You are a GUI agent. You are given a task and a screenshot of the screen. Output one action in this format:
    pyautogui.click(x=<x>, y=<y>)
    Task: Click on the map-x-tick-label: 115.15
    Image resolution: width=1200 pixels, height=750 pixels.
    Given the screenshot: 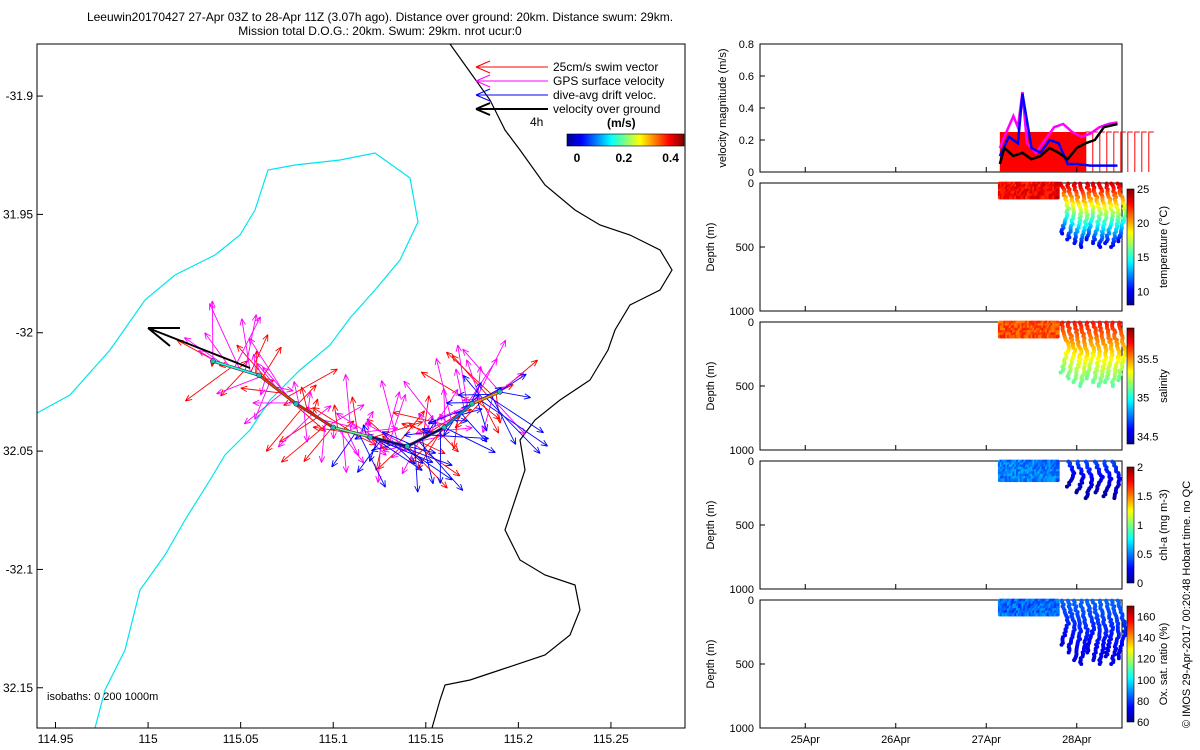 What is the action you would take?
    pyautogui.click(x=426, y=739)
    